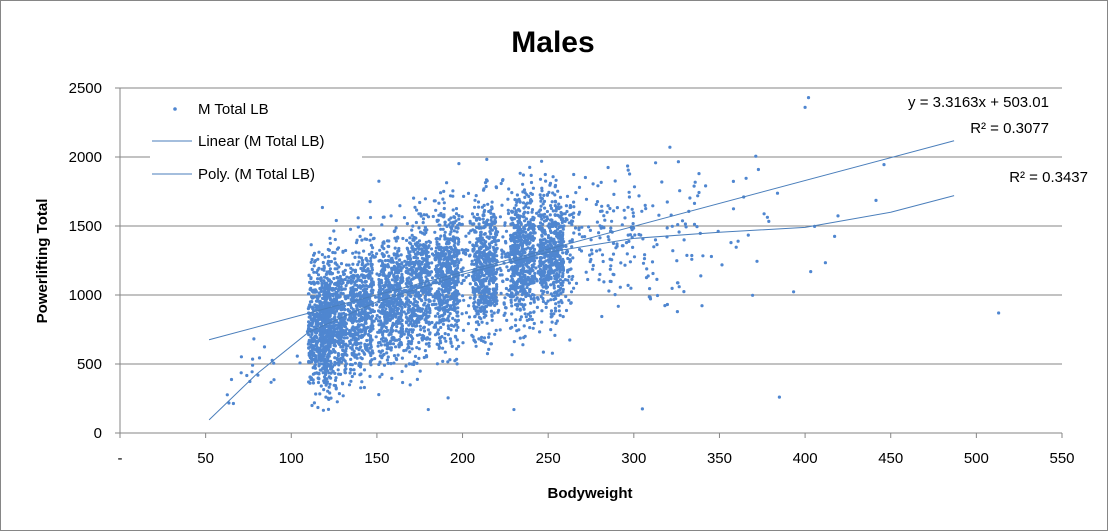 This screenshot has width=1108, height=531. What do you see at coordinates (1061, 458) in the screenshot?
I see `x-tick-label: 550` at bounding box center [1061, 458].